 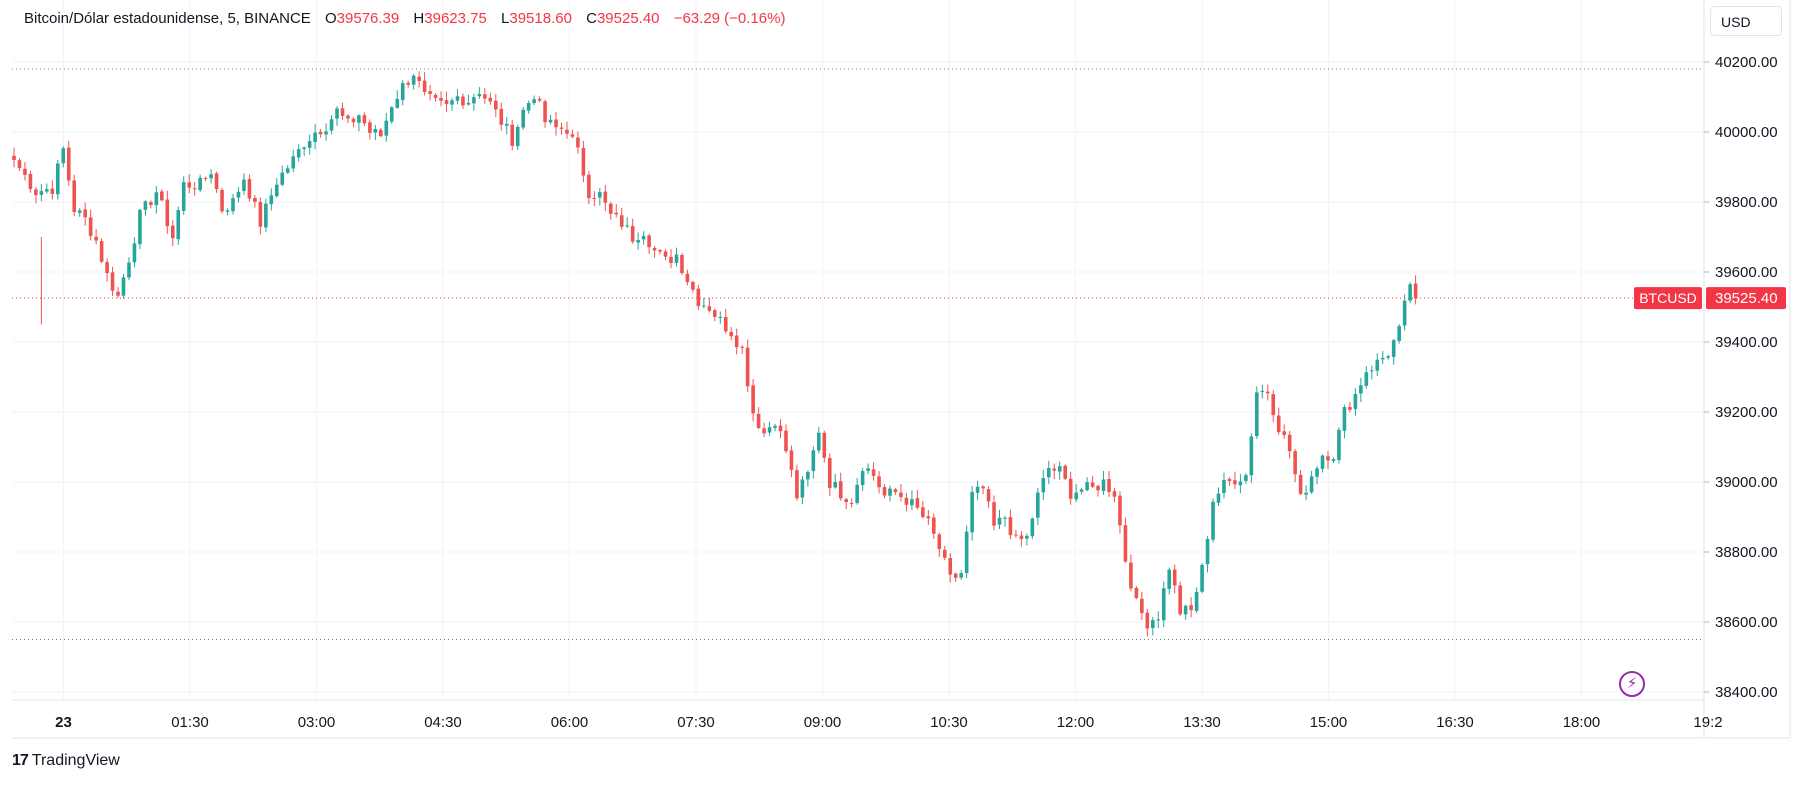 What do you see at coordinates (1632, 684) in the screenshot?
I see `lightning-icon: ⚡` at bounding box center [1632, 684].